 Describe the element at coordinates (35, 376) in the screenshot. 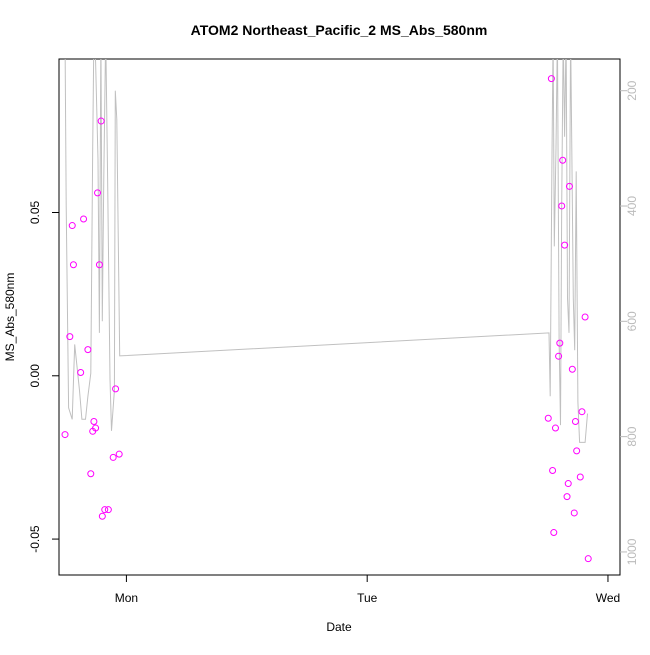

I see `y-tick-label: 0.00` at that location.